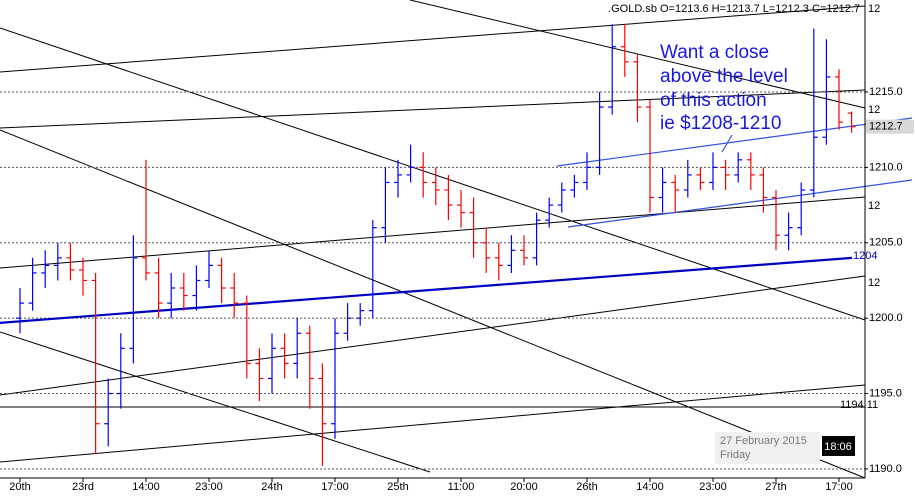 The image size is (915, 500). What do you see at coordinates (767, 448) in the screenshot?
I see `date-box` at bounding box center [767, 448].